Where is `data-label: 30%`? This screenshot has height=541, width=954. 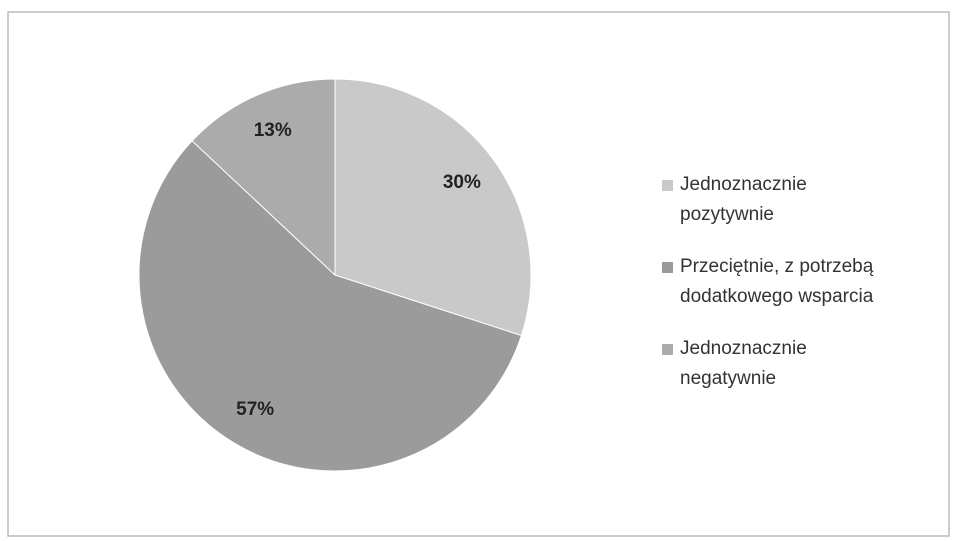
data-label: 30% is located at coordinates (462, 182).